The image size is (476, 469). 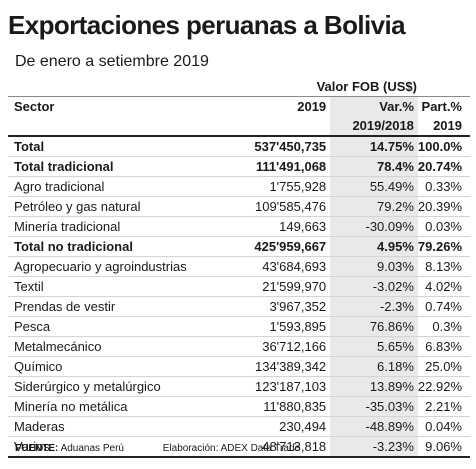 I want to click on table-row: Minería tradicional 149,663 -30.09% 0.03%, so click(x=239, y=226).